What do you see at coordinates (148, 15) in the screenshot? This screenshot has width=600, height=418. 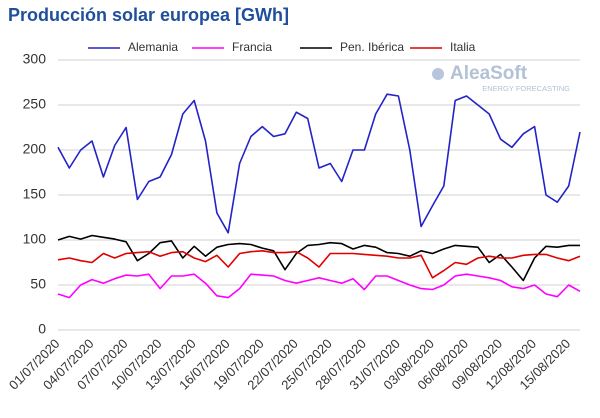 I see `chart-title: Producción solar europea [GWh]` at bounding box center [148, 15].